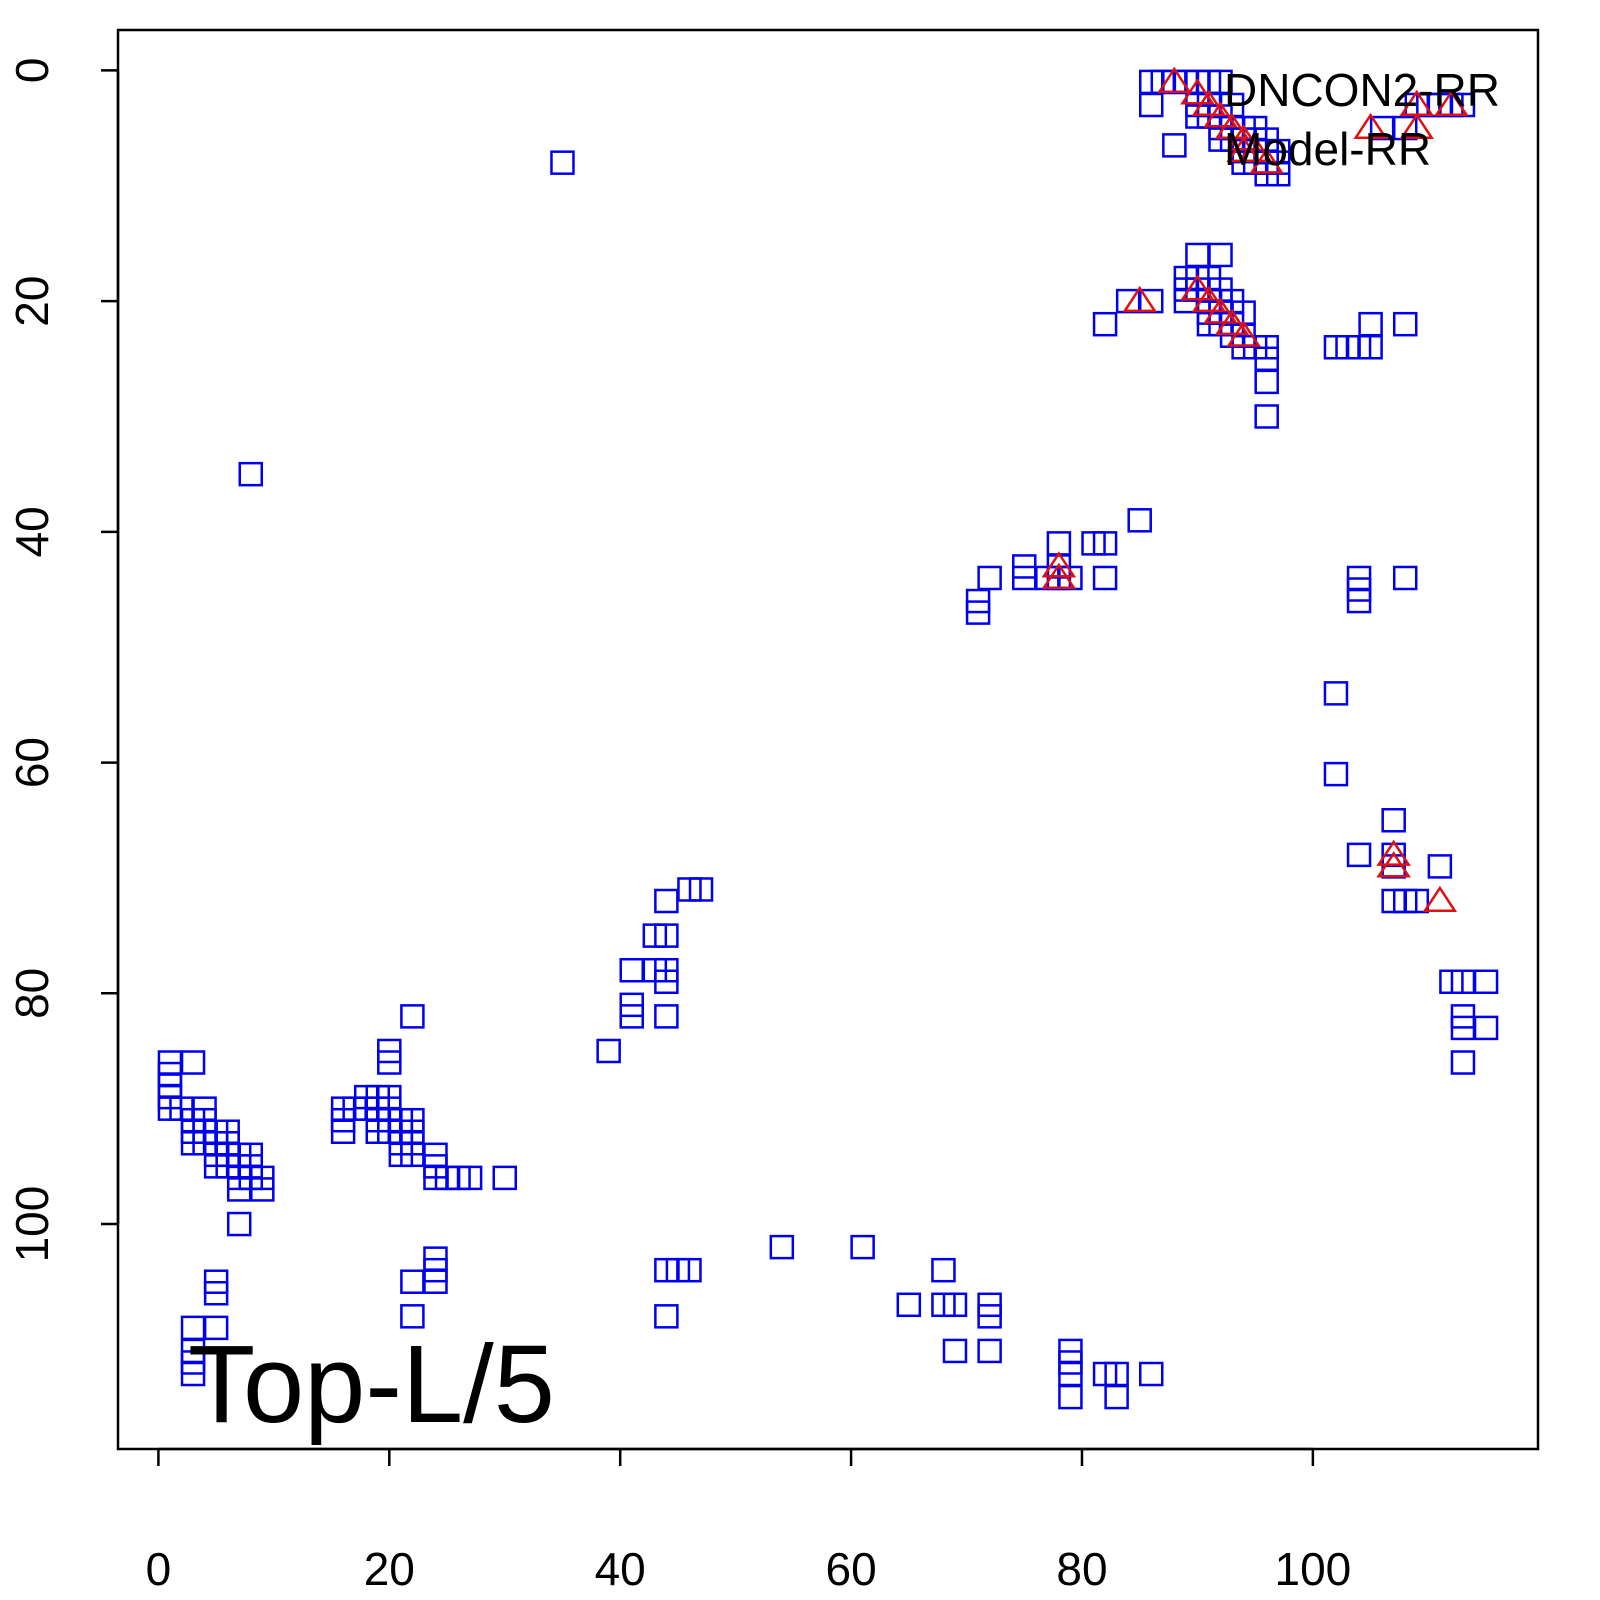 This screenshot has width=1600, height=1600. I want to click on legend-entry-model-rr: Model-RR, so click(1327, 149).